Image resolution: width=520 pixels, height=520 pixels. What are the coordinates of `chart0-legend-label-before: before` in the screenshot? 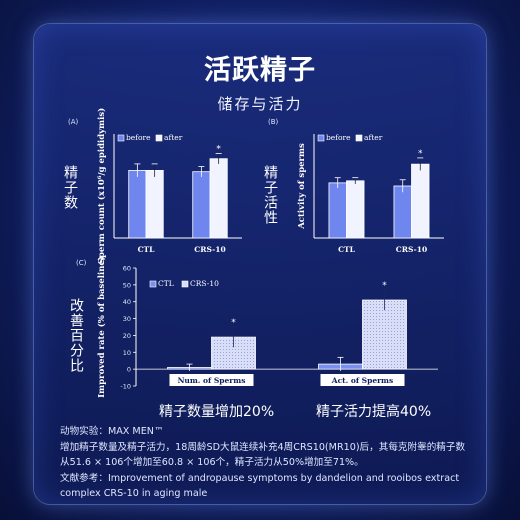 It's located at (138, 137).